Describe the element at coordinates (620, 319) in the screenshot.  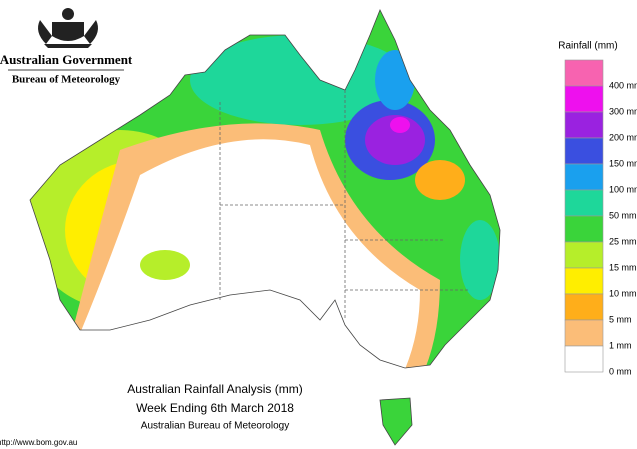
I see `legend-label: 5 mm` at that location.